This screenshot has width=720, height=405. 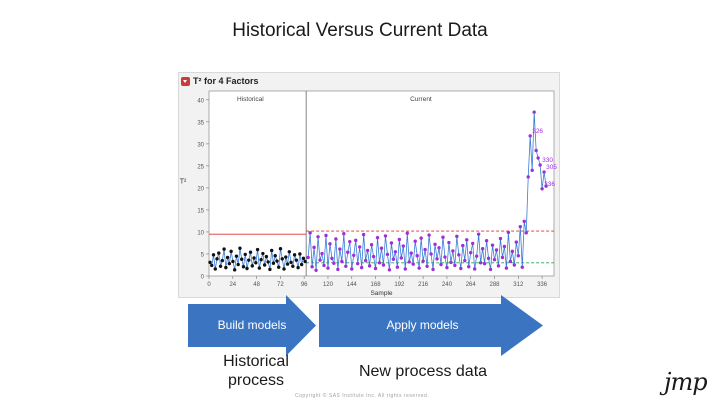 I want to click on x-tick-label: 72, so click(x=280, y=285).